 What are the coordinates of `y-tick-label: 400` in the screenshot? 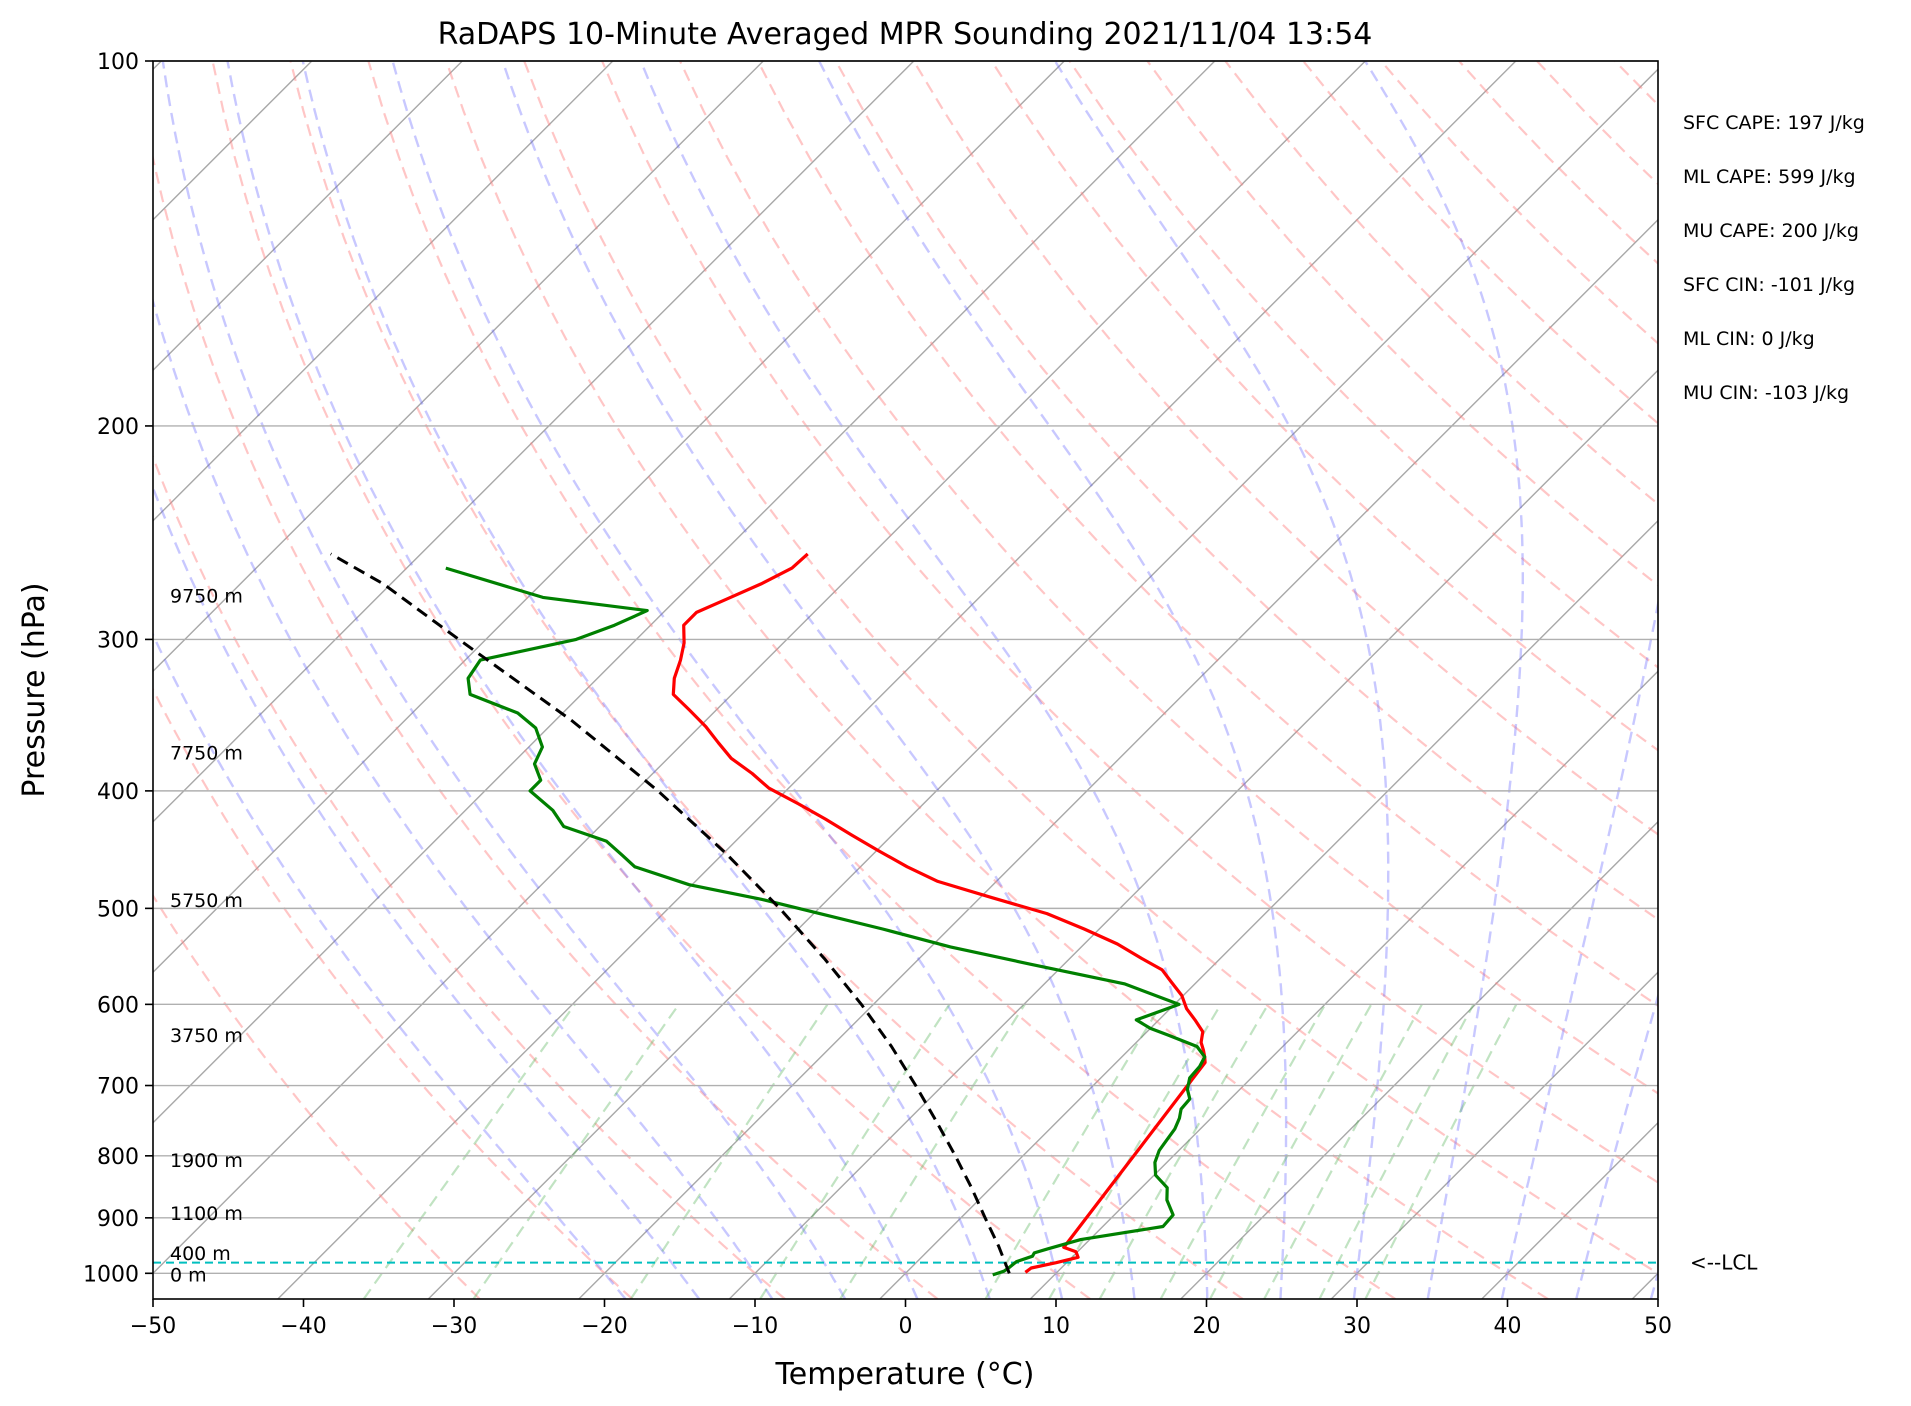 It's located at (118, 792).